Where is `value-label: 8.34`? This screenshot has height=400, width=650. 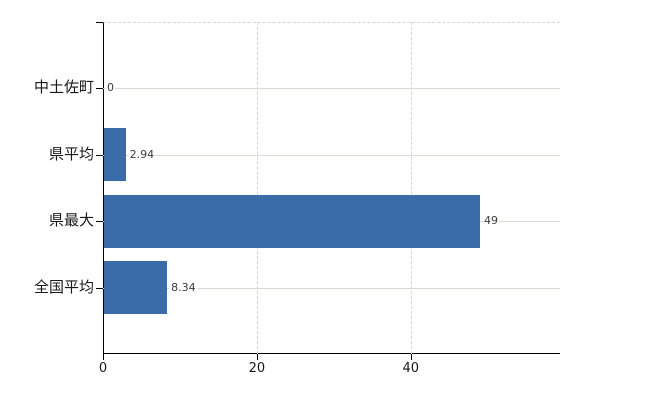
value-label: 8.34 is located at coordinates (183, 287).